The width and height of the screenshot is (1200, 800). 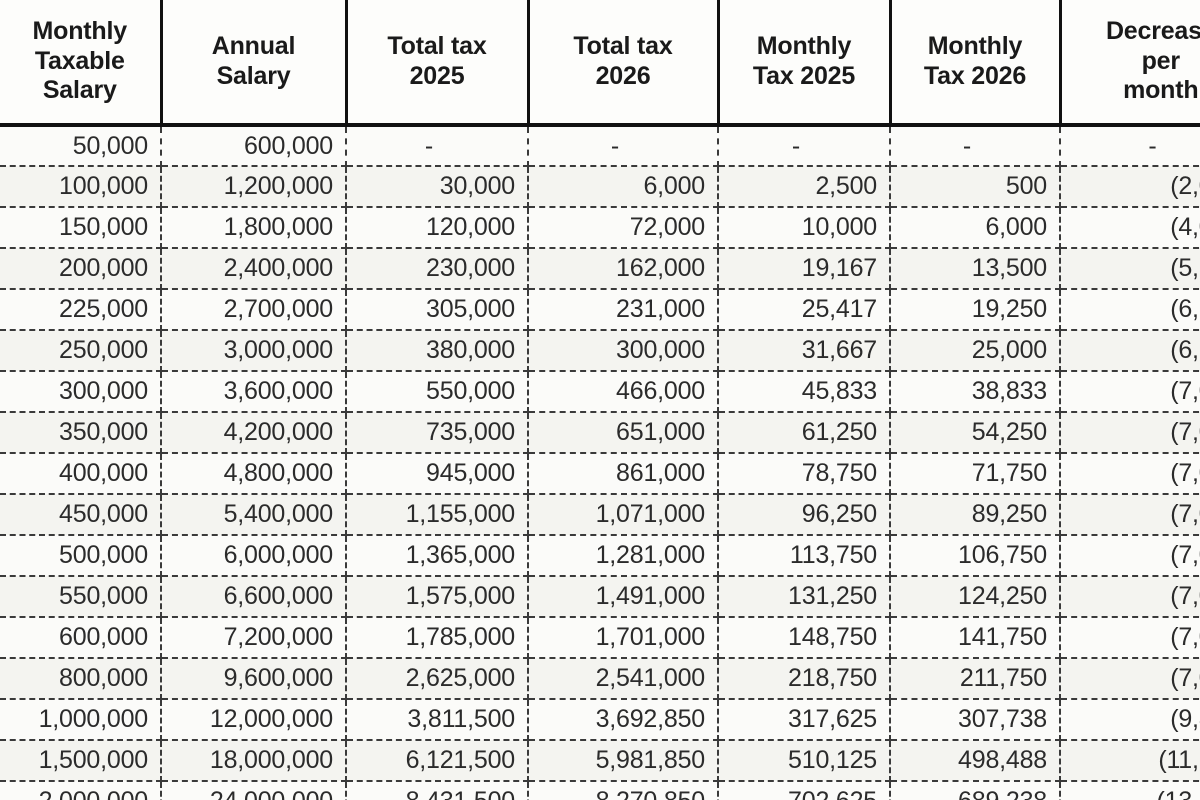 I want to click on cell-monthly_tax_2025: 317,625, so click(x=804, y=720).